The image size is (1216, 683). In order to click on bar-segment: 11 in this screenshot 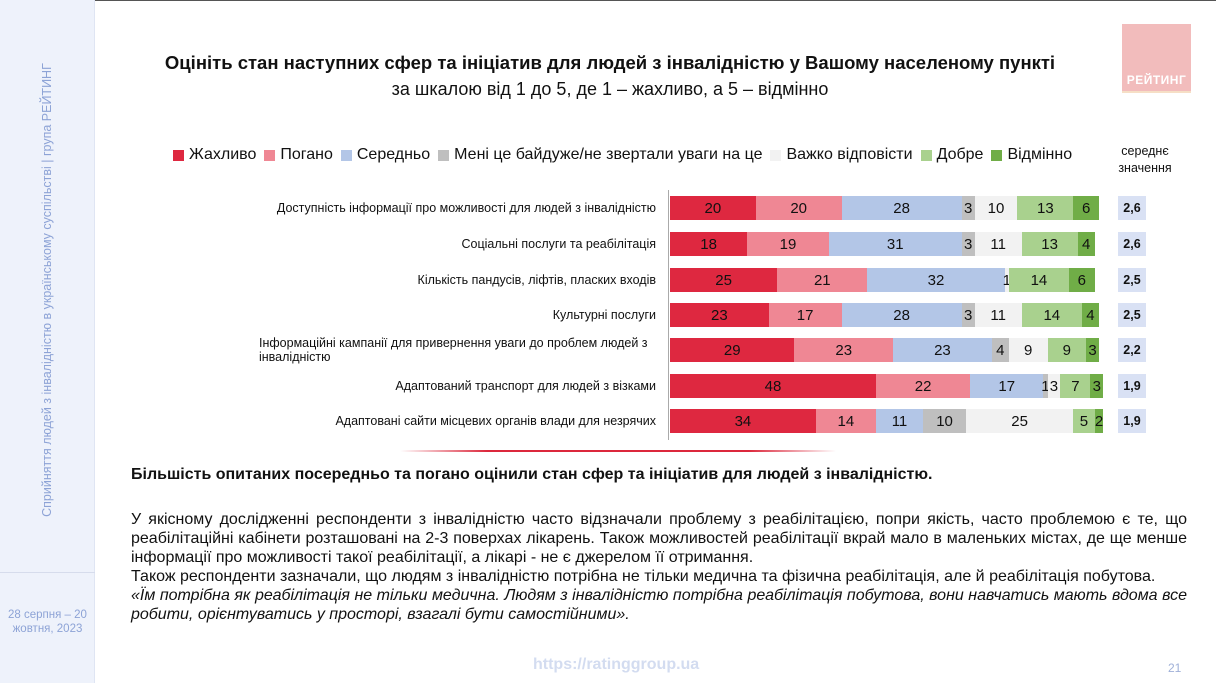, I will do `click(998, 244)`.